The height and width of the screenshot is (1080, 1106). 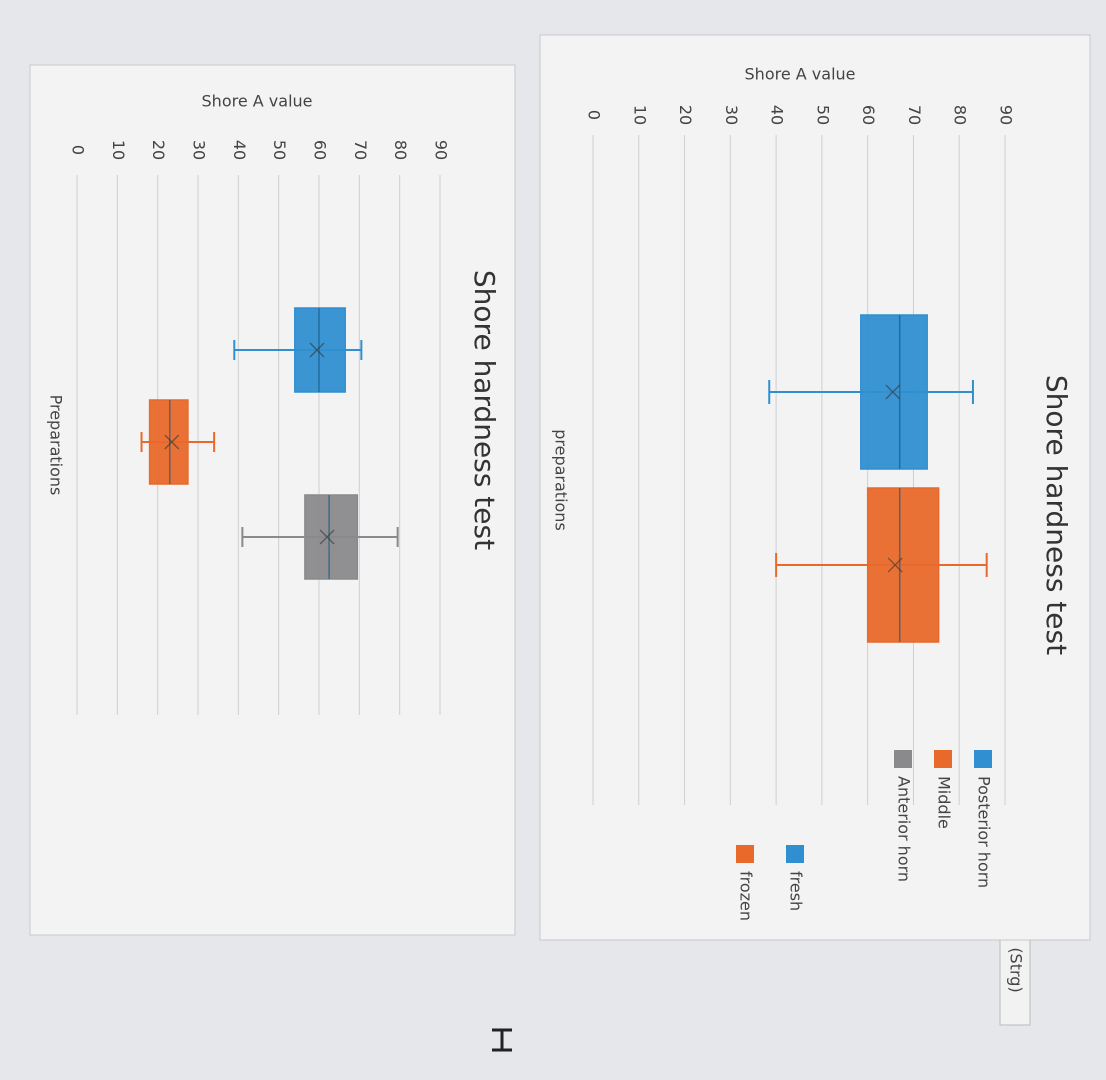 I want to click on x-axis-title: preparations, so click(x=561, y=480).